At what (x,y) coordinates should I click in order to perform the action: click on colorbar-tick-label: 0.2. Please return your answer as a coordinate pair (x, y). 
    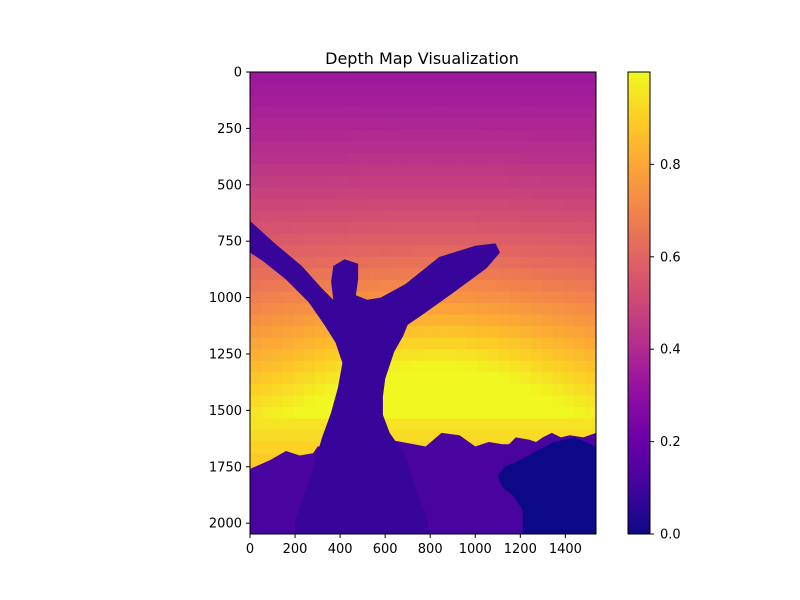
    Looking at the image, I should click on (670, 442).